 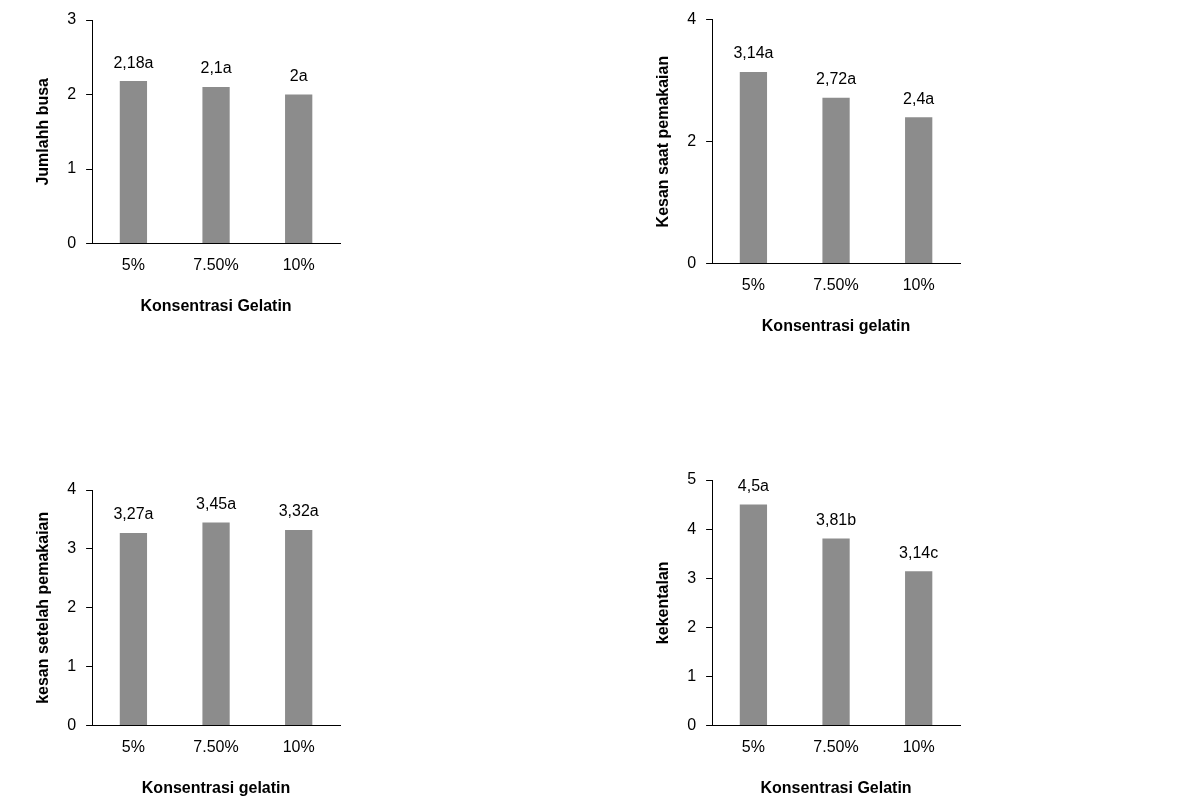 I want to click on data-label: 3,81b, so click(x=836, y=519).